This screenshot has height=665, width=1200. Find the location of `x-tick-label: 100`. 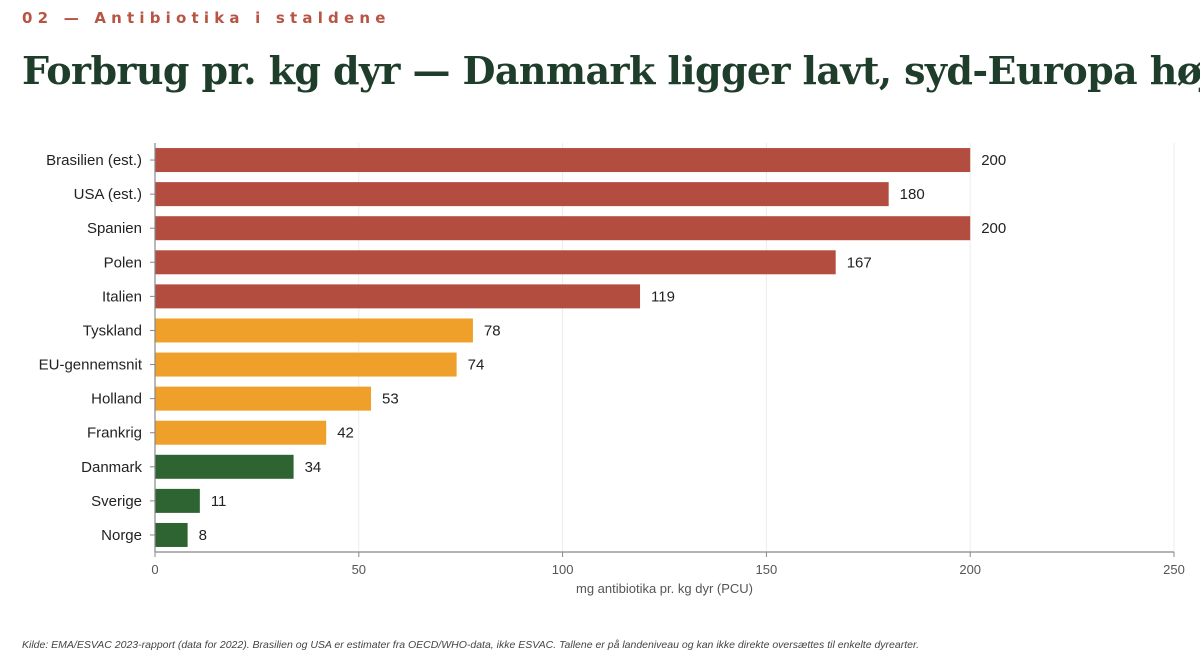

x-tick-label: 100 is located at coordinates (563, 569).